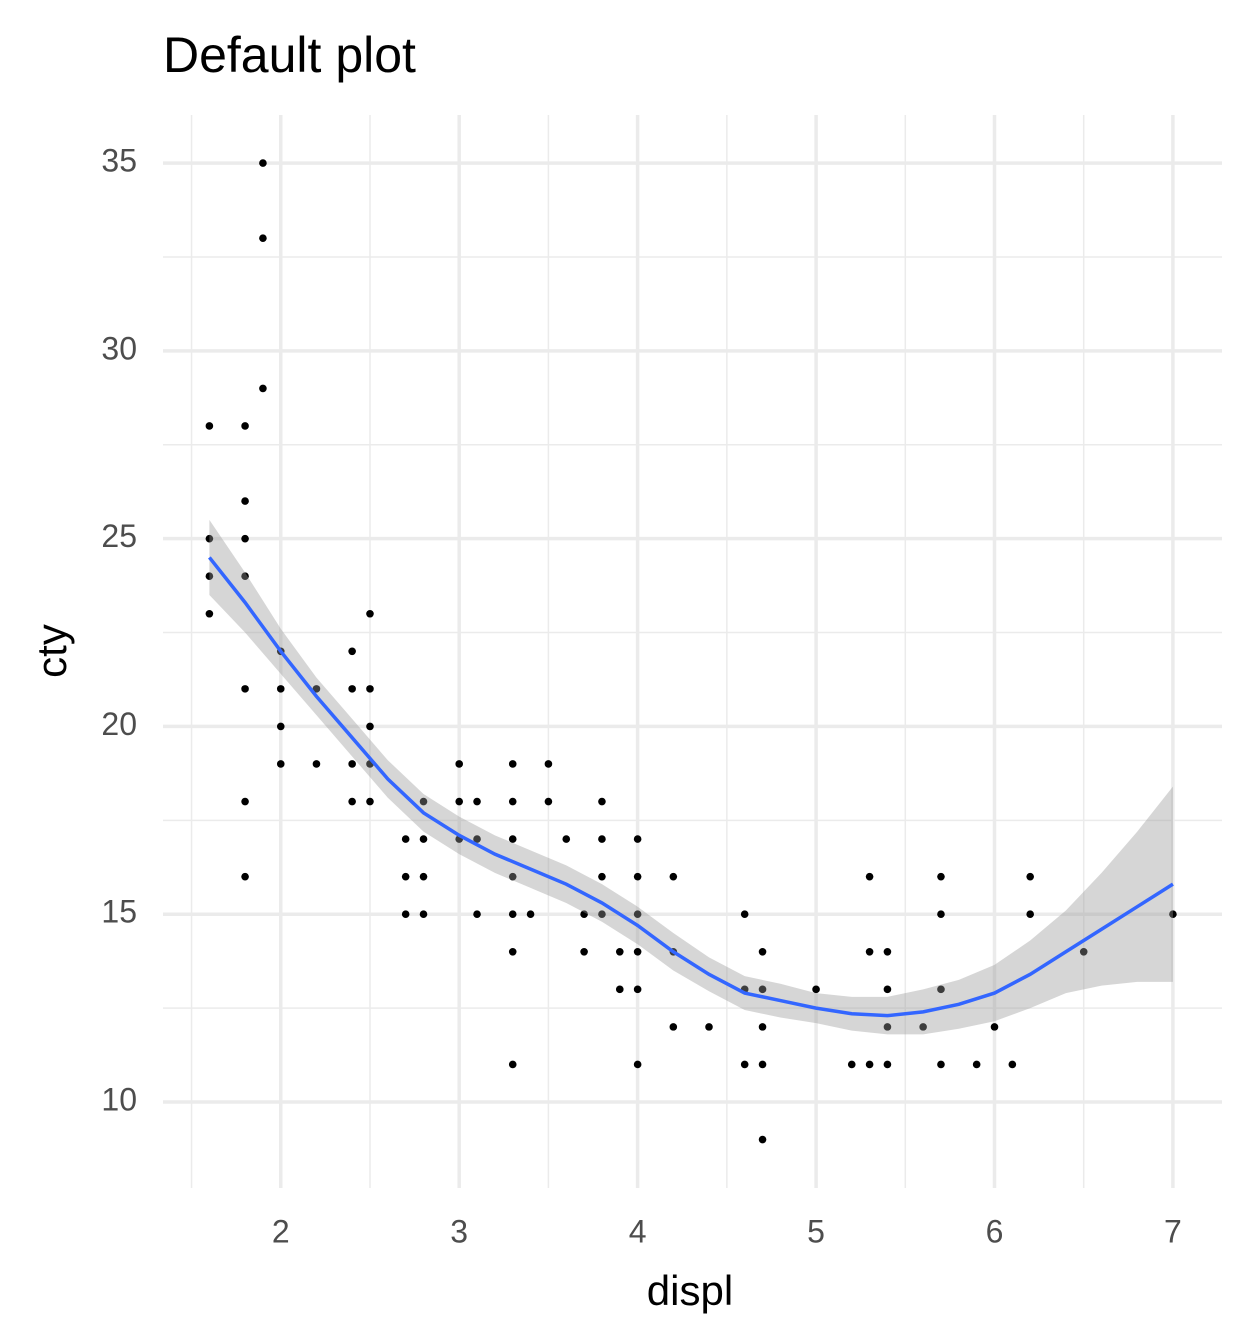  I want to click on y-tick-label: 30, so click(119, 348).